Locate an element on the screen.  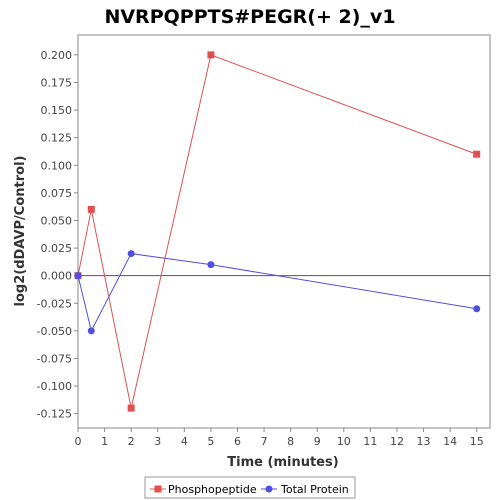
y-axis-label: log2(dDAVP/Control) is located at coordinates (20, 231).